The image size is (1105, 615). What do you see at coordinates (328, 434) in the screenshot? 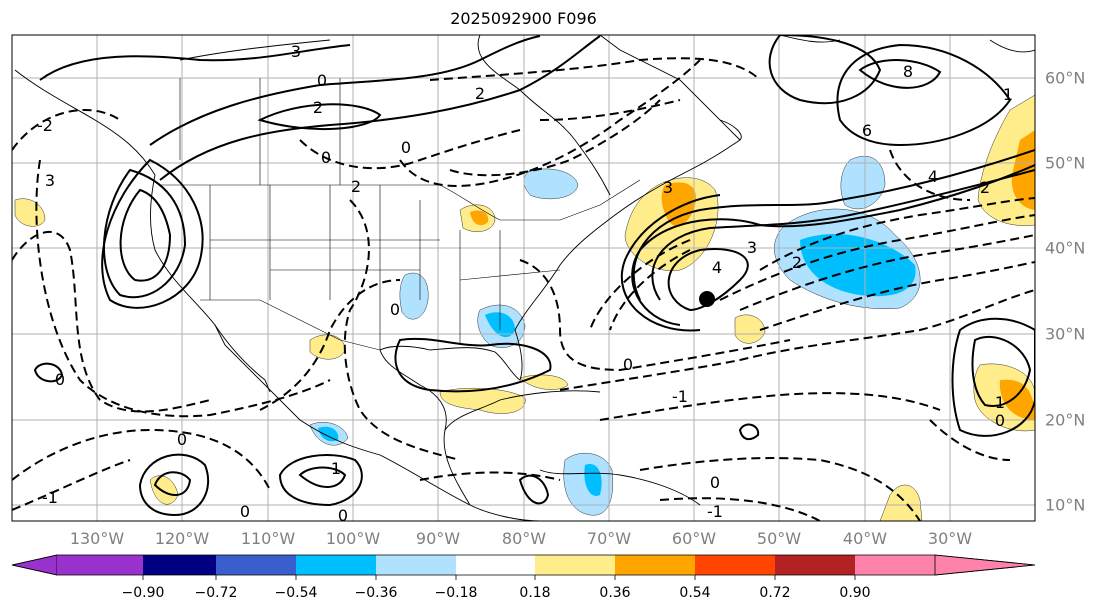
I see `blue-core-pacific` at bounding box center [328, 434].